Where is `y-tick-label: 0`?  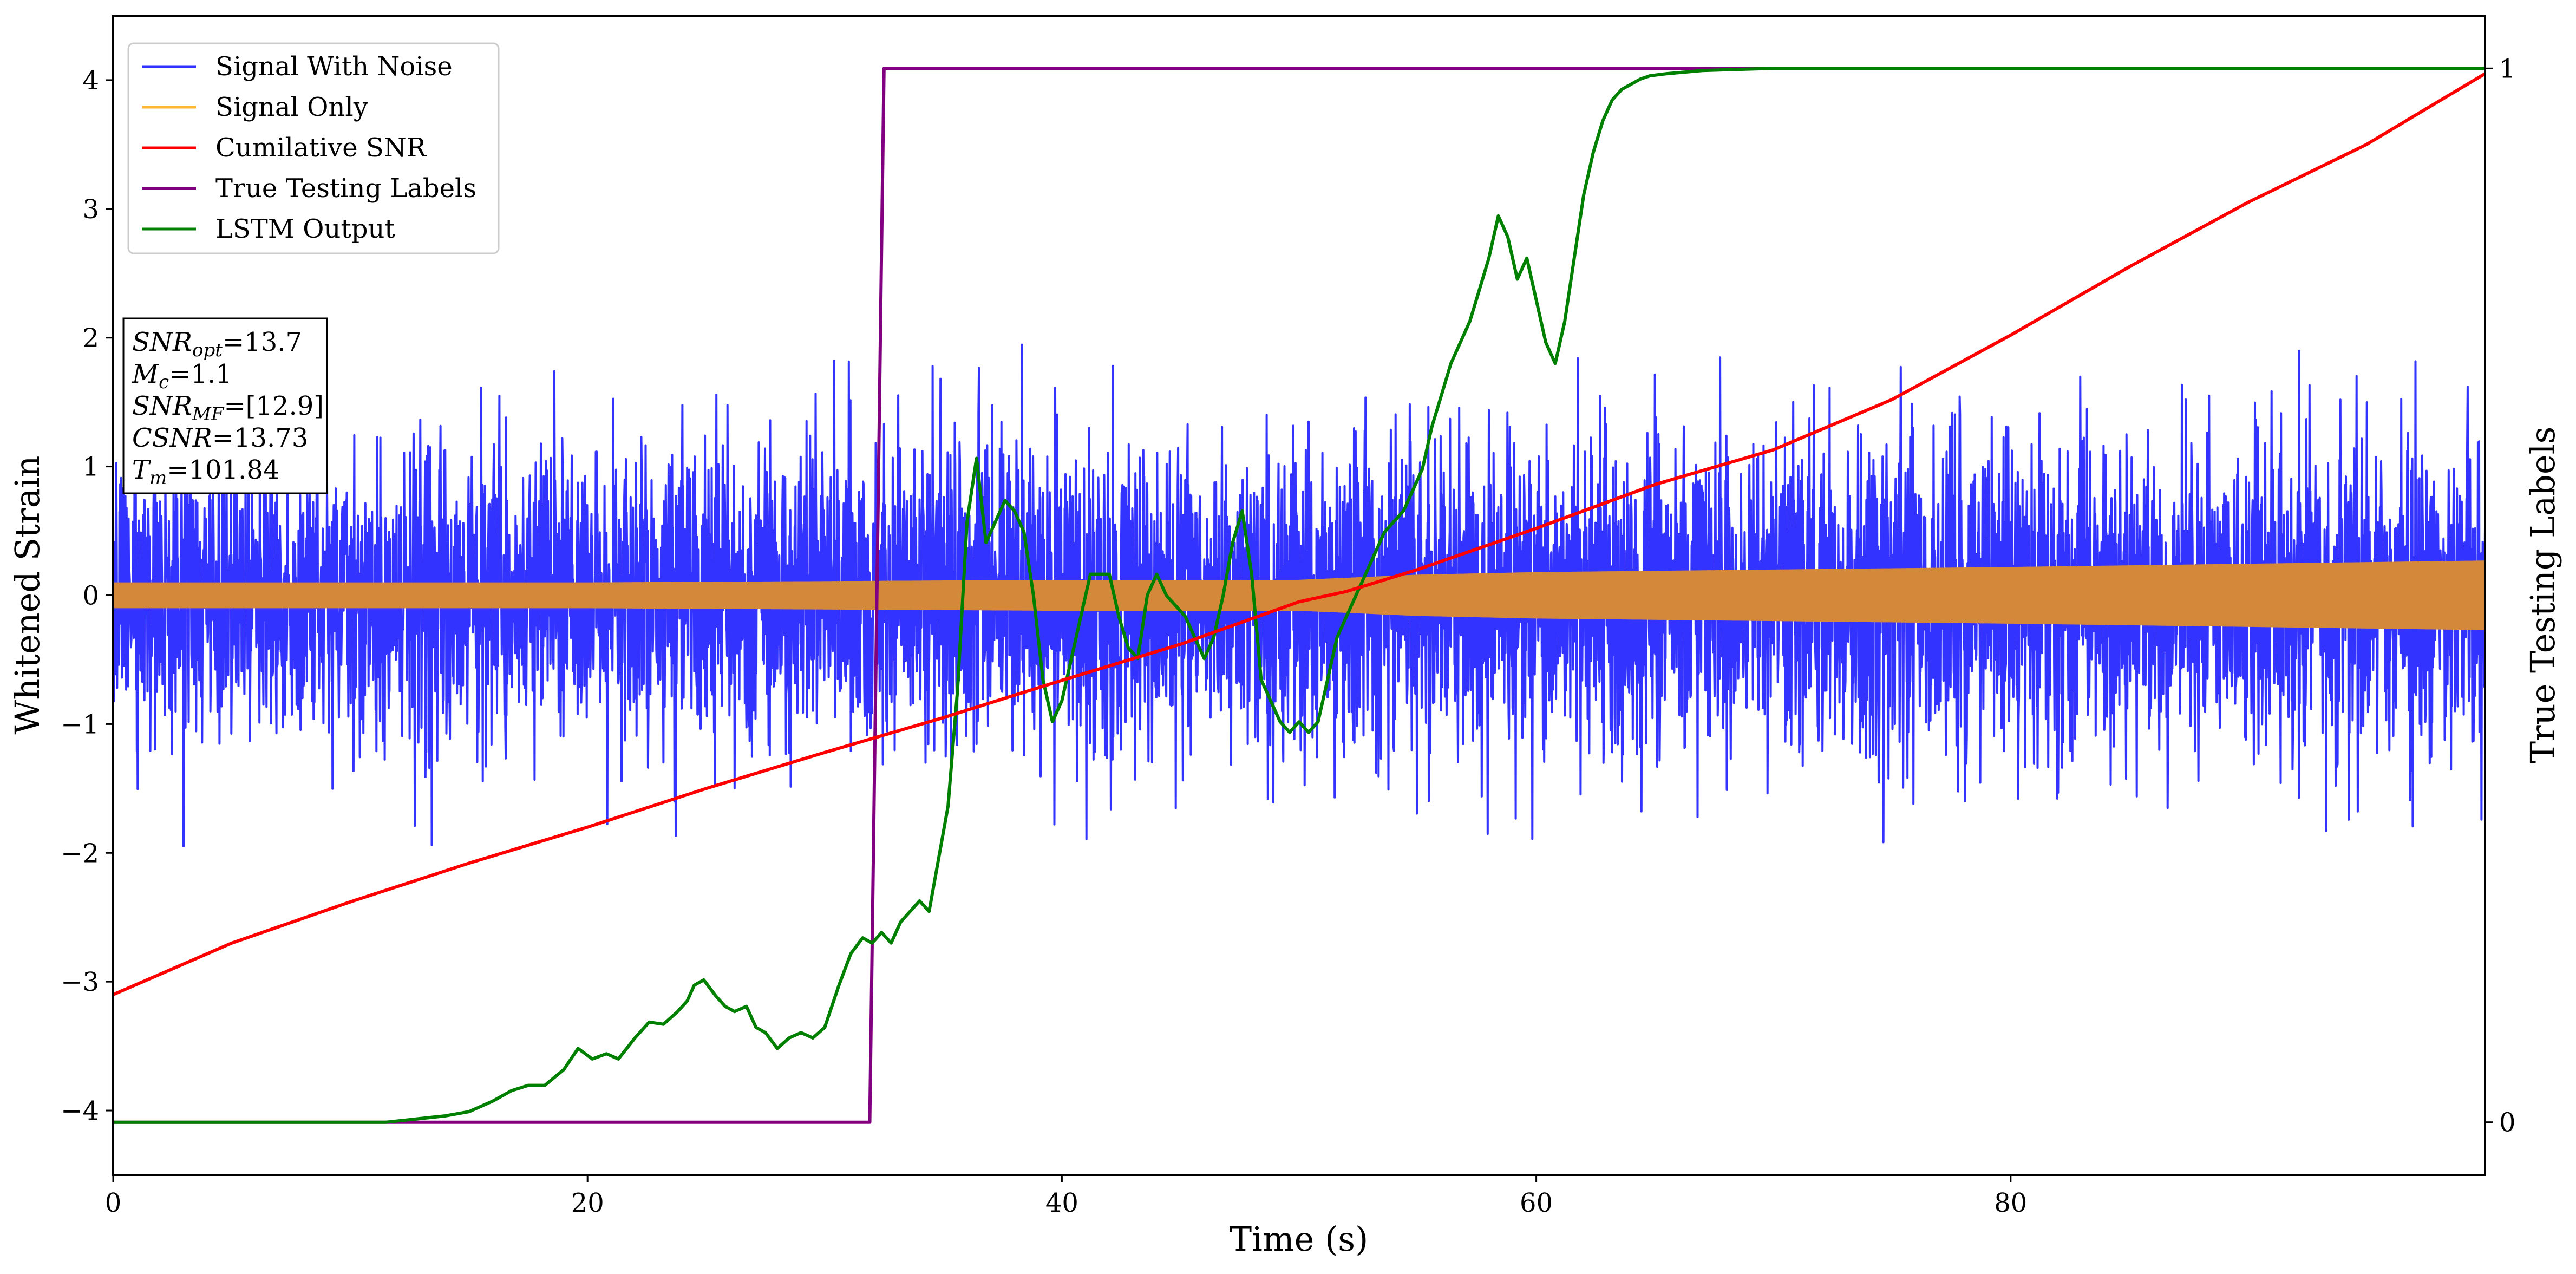
y-tick-label: 0 is located at coordinates (90, 596).